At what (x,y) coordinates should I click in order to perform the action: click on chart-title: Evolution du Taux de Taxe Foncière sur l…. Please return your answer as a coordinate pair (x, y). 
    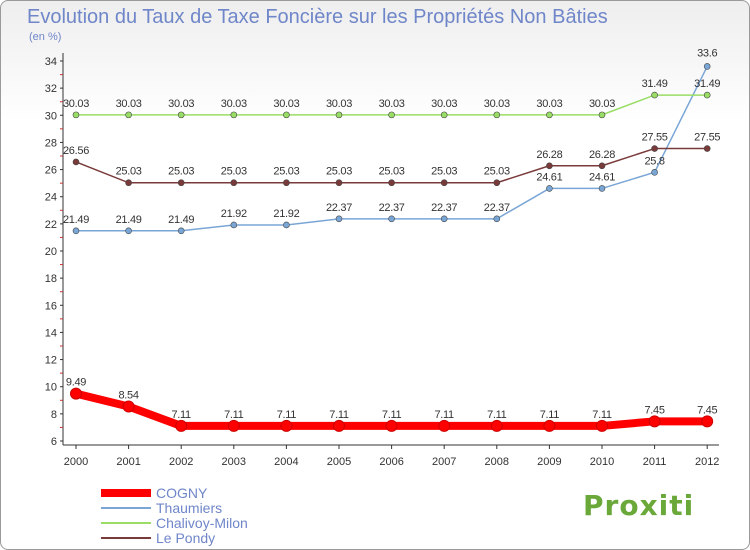
    Looking at the image, I should click on (317, 17).